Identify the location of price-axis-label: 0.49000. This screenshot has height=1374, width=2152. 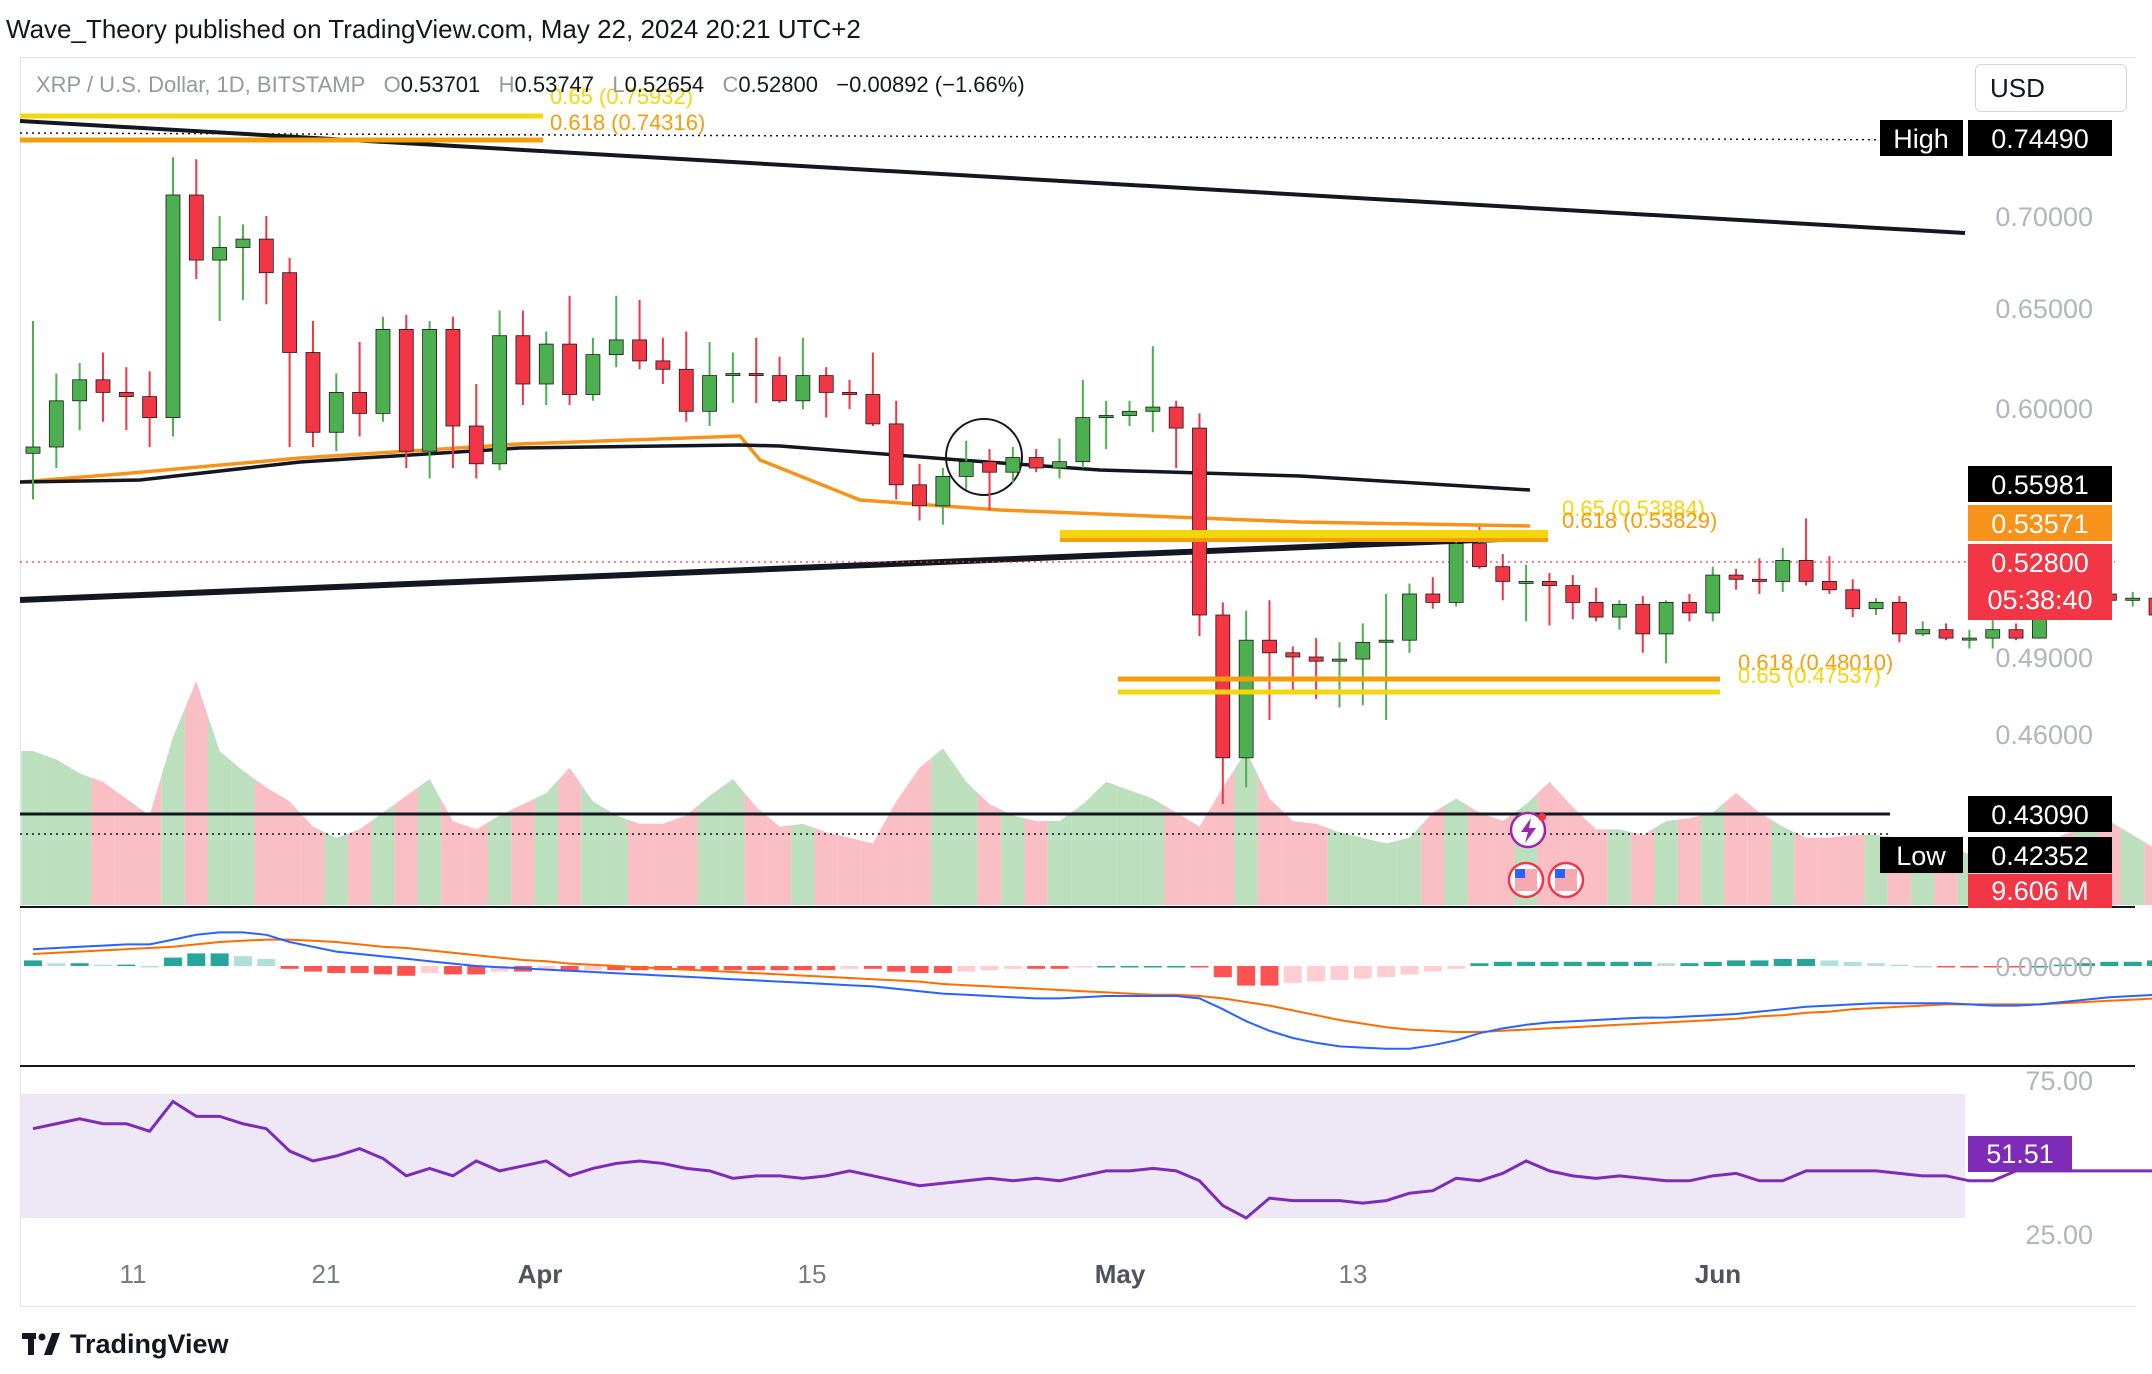
(2044, 658).